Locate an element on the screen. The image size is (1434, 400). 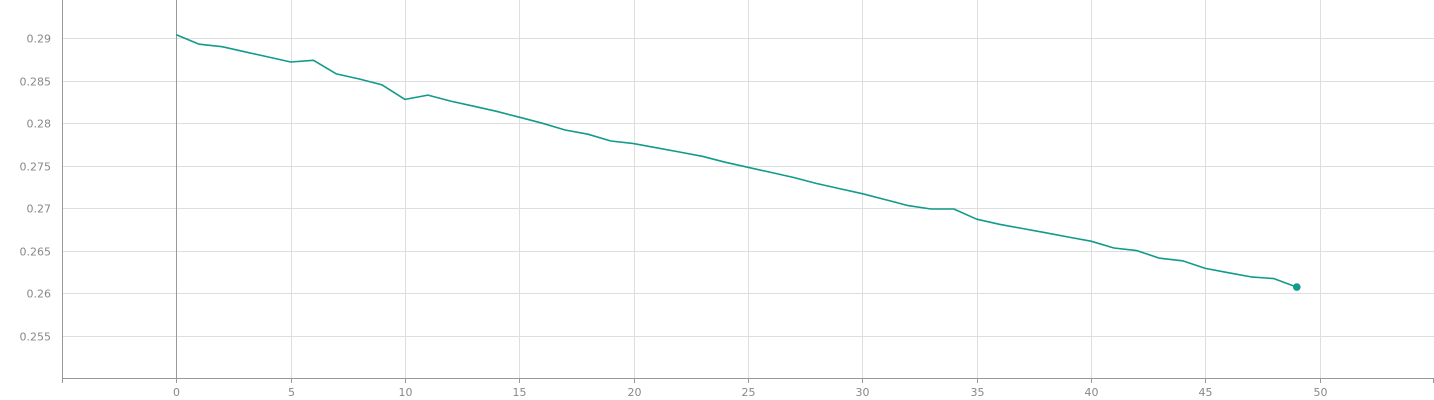
y-tick-label: 0.255 is located at coordinates (36, 337).